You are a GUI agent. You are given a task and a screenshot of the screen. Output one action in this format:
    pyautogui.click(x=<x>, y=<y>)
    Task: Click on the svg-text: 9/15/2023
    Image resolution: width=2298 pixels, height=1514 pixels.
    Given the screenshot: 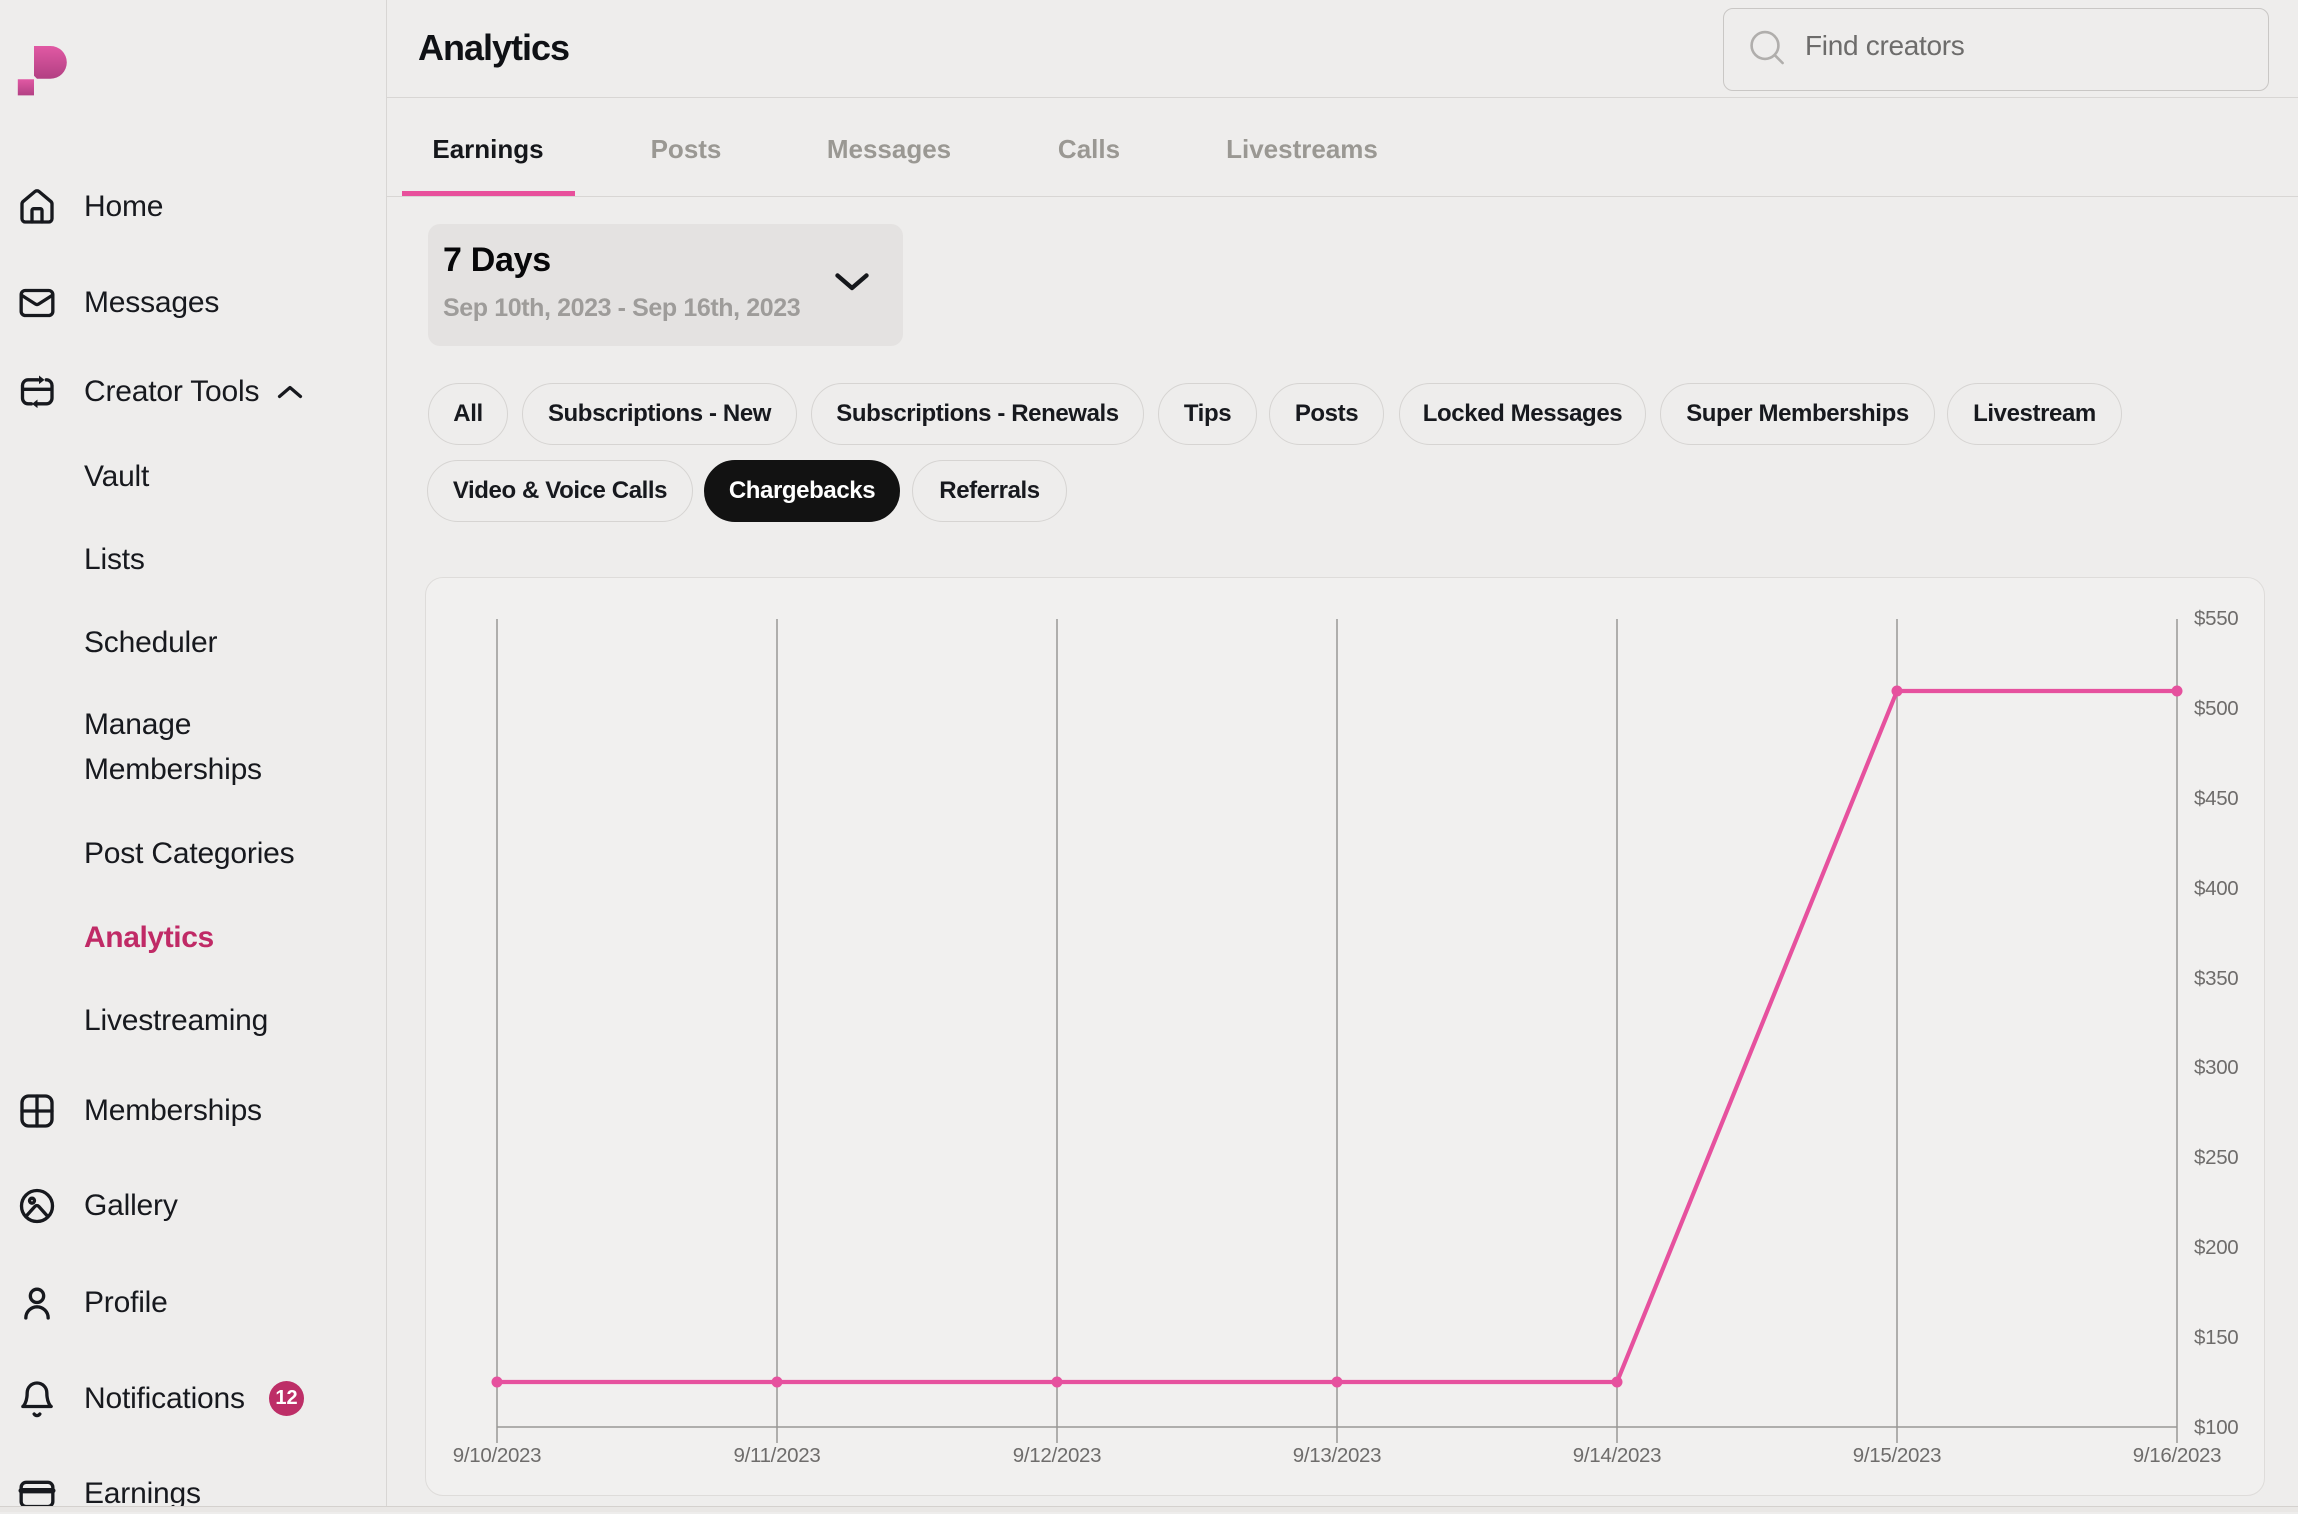 What is the action you would take?
    pyautogui.click(x=1897, y=1455)
    